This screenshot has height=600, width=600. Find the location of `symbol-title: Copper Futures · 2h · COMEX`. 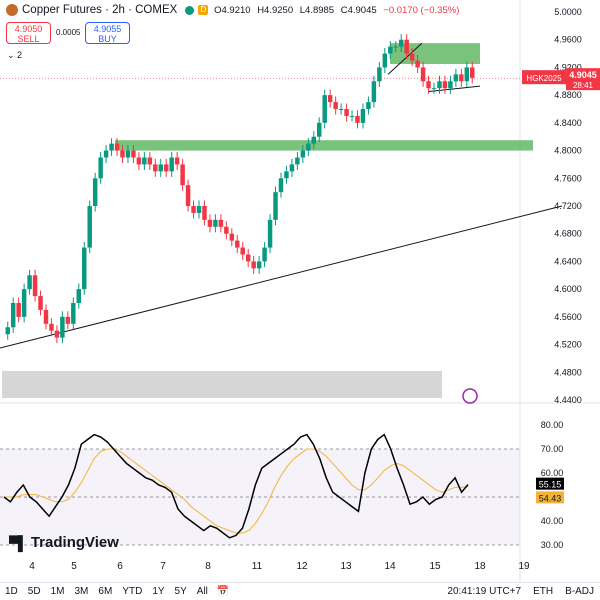

symbol-title: Copper Futures · 2h · COMEX is located at coordinates (100, 10).